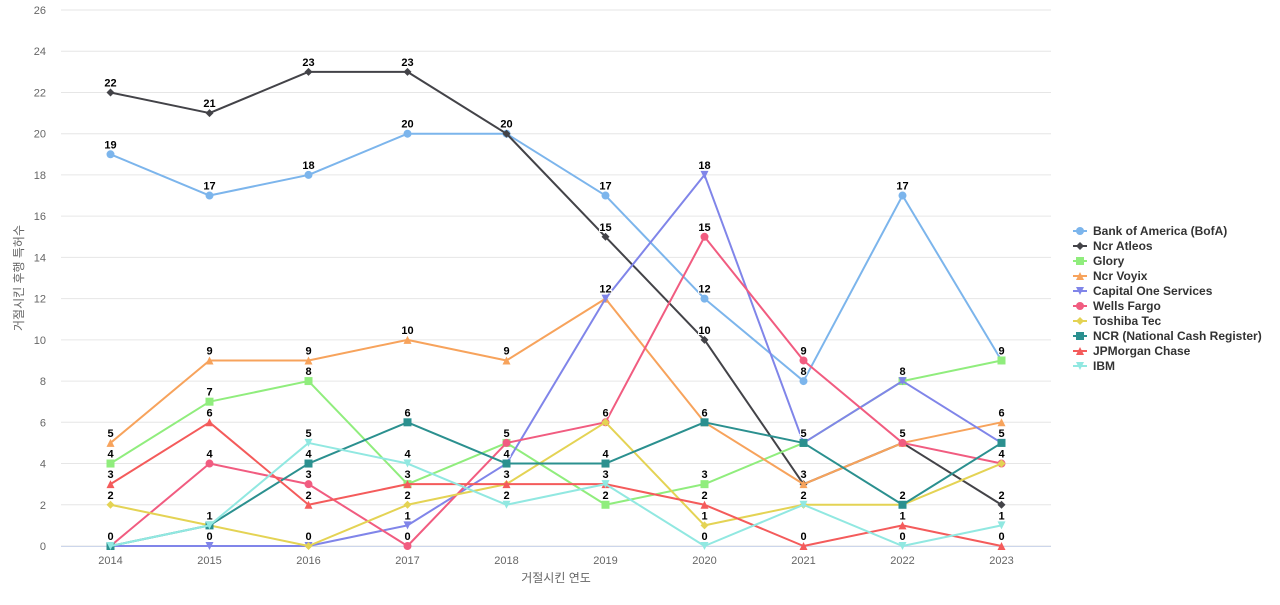  I want to click on legend-item: Ncr Atleos, so click(1113, 246).